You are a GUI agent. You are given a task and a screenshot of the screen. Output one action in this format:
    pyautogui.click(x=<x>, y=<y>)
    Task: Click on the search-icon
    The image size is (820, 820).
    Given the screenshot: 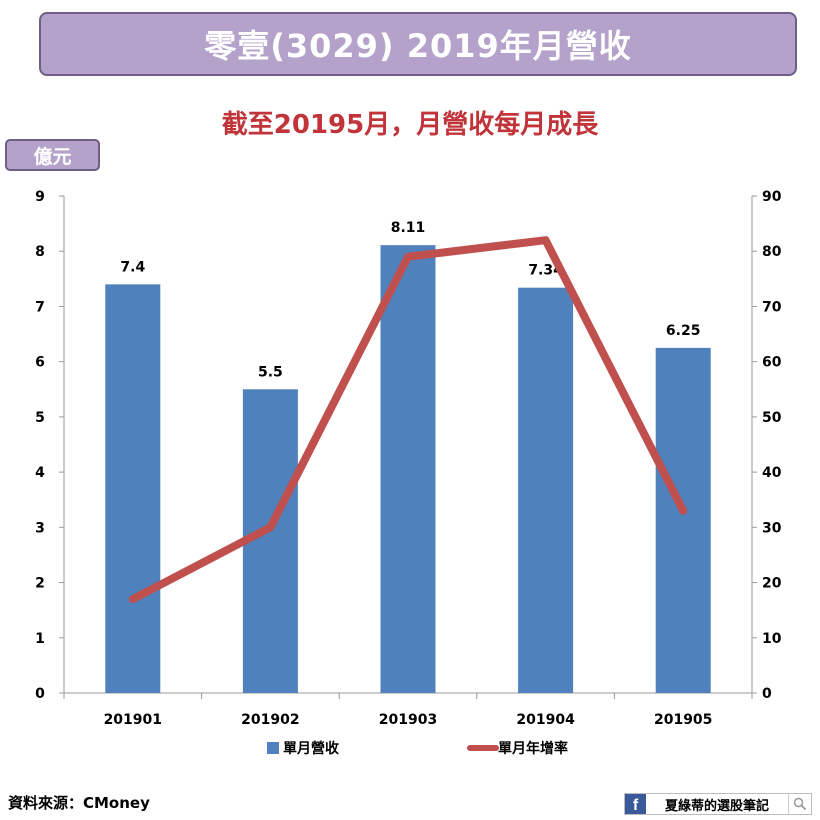 What is the action you would take?
    pyautogui.click(x=799, y=804)
    